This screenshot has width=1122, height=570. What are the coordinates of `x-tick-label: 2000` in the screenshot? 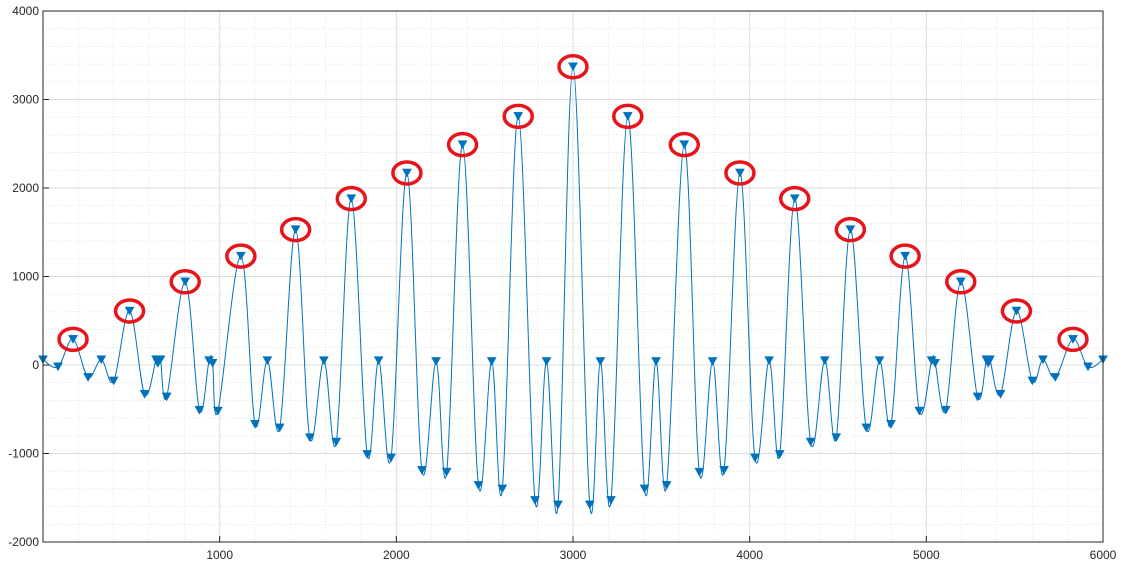 It's located at (396, 555).